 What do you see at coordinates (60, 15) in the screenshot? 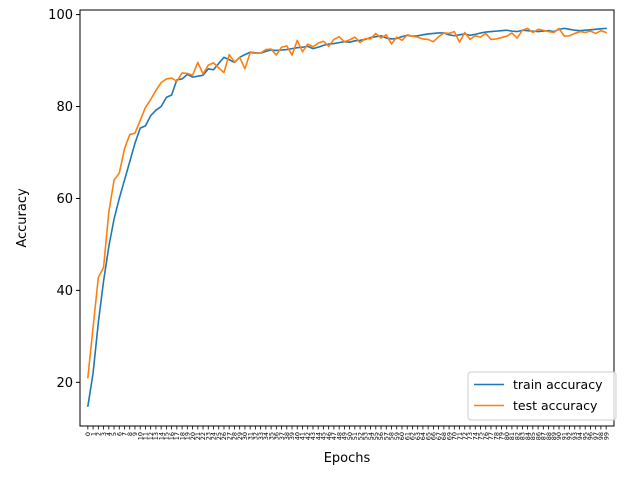
I see `y-tick-label: 100` at bounding box center [60, 15].